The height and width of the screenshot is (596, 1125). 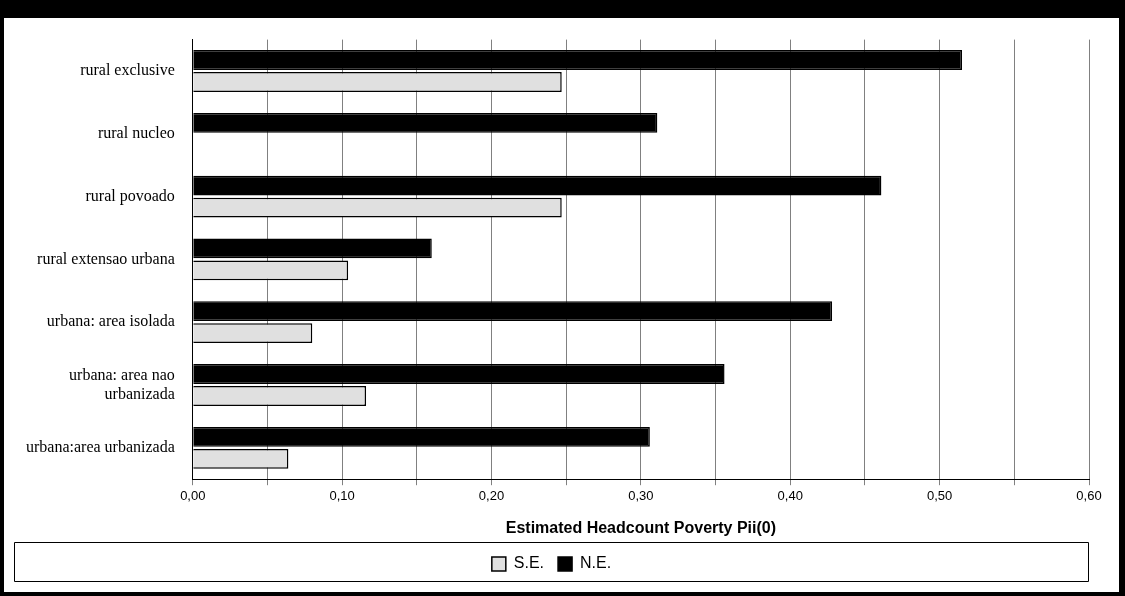 I want to click on x-tick-label: 0,10, so click(x=342, y=495).